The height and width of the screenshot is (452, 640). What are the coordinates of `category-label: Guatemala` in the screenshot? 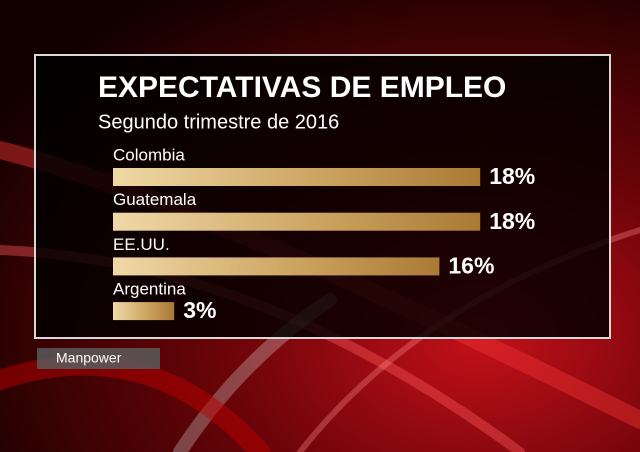 It's located at (155, 199).